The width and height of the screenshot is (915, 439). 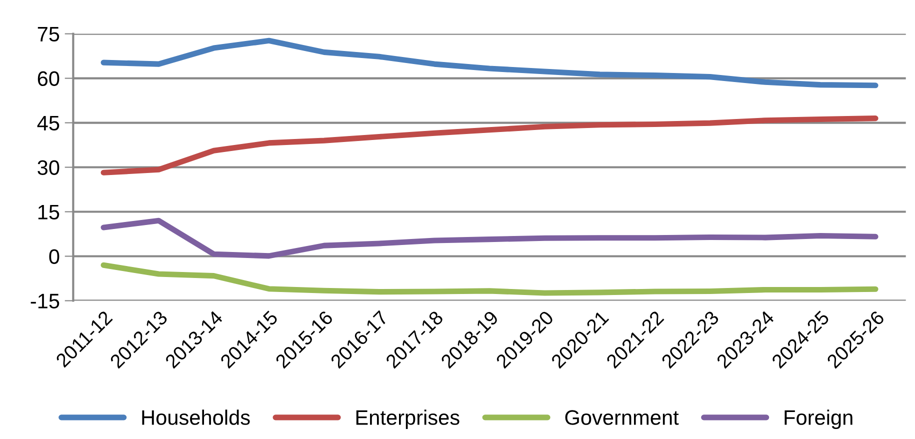 What do you see at coordinates (49, 78) in the screenshot?
I see `y-tick-label: 60` at bounding box center [49, 78].